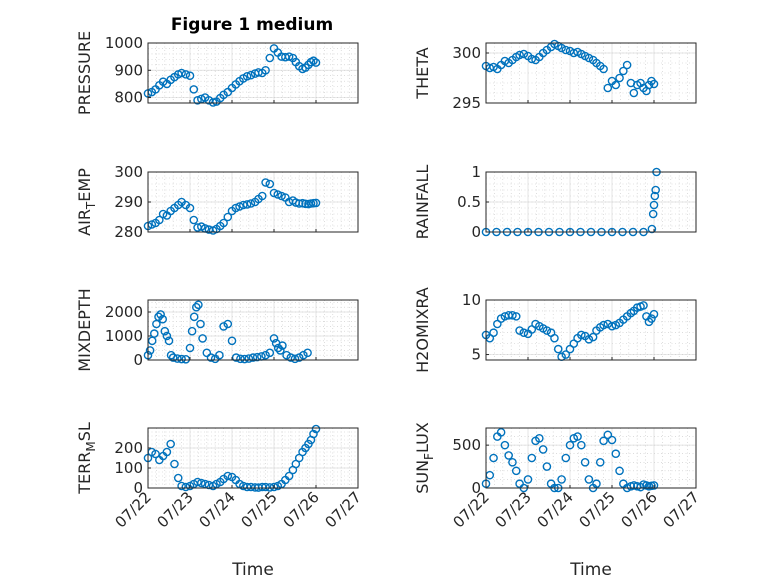  What do you see at coordinates (476, 172) in the screenshot?
I see `y-tick-label: 1` at bounding box center [476, 172].